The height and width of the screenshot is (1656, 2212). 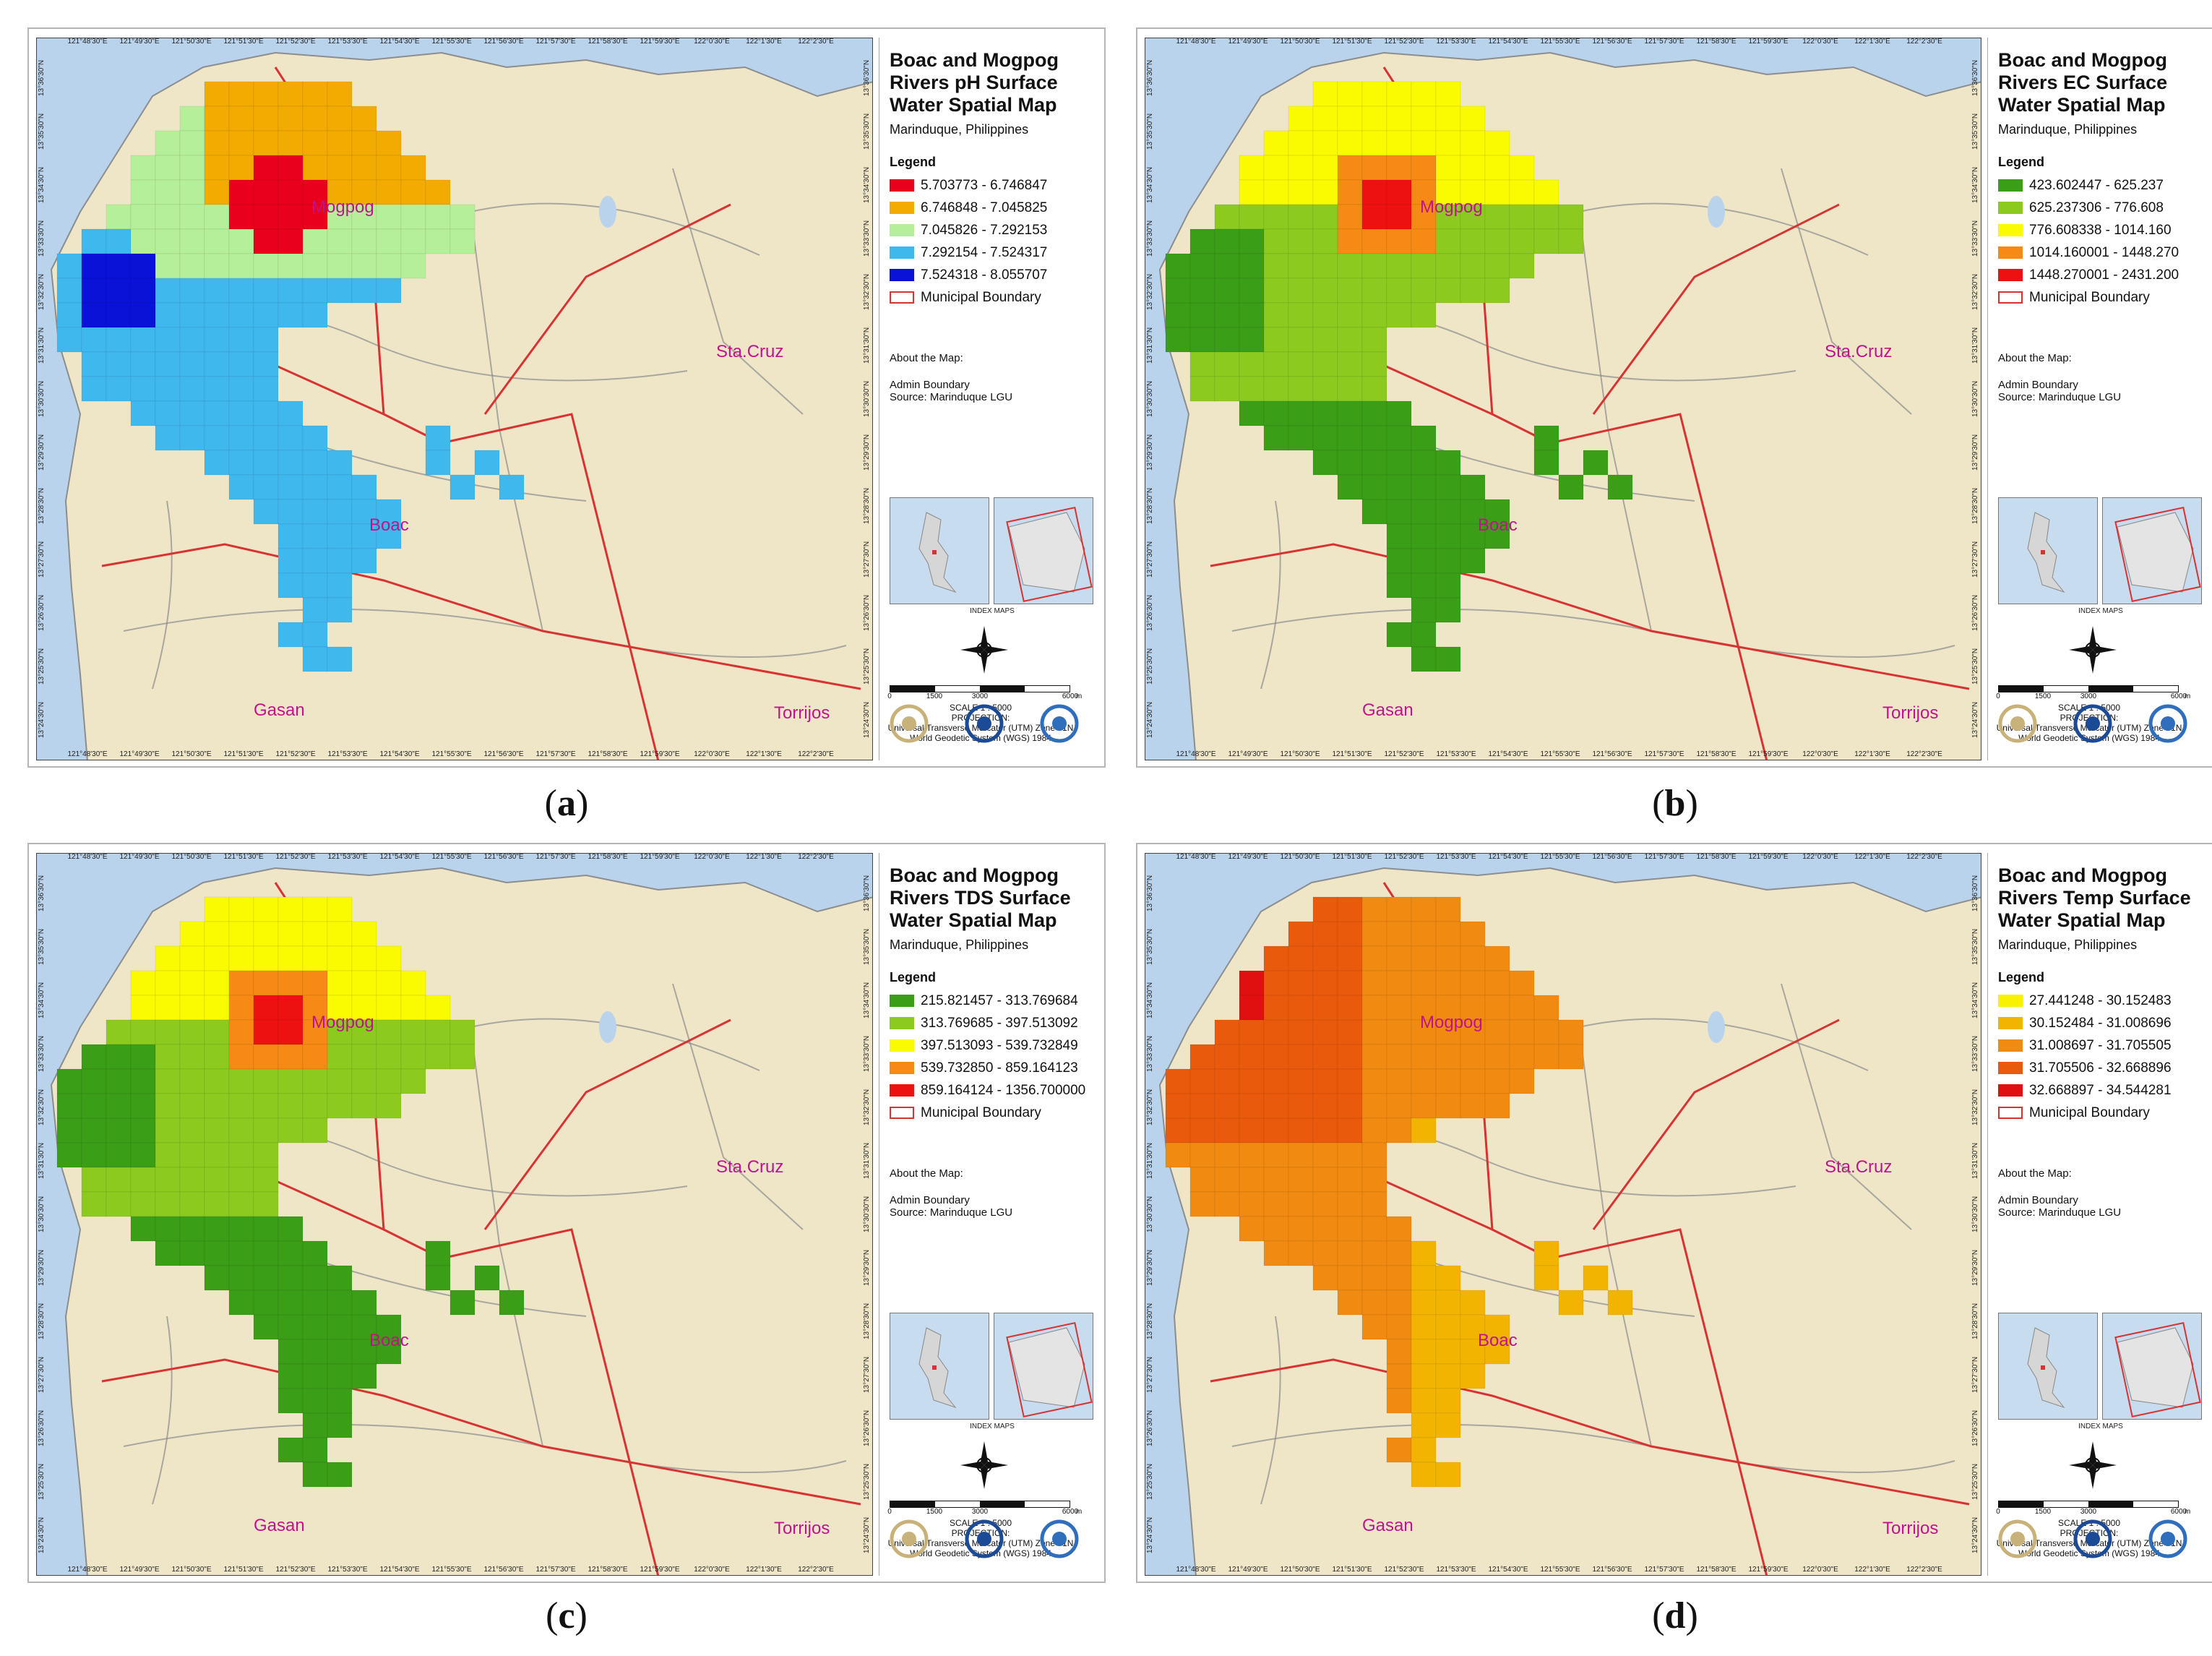 I want to click on legend-range-label: 30.152484 - 31.008696, so click(x=2100, y=1023).